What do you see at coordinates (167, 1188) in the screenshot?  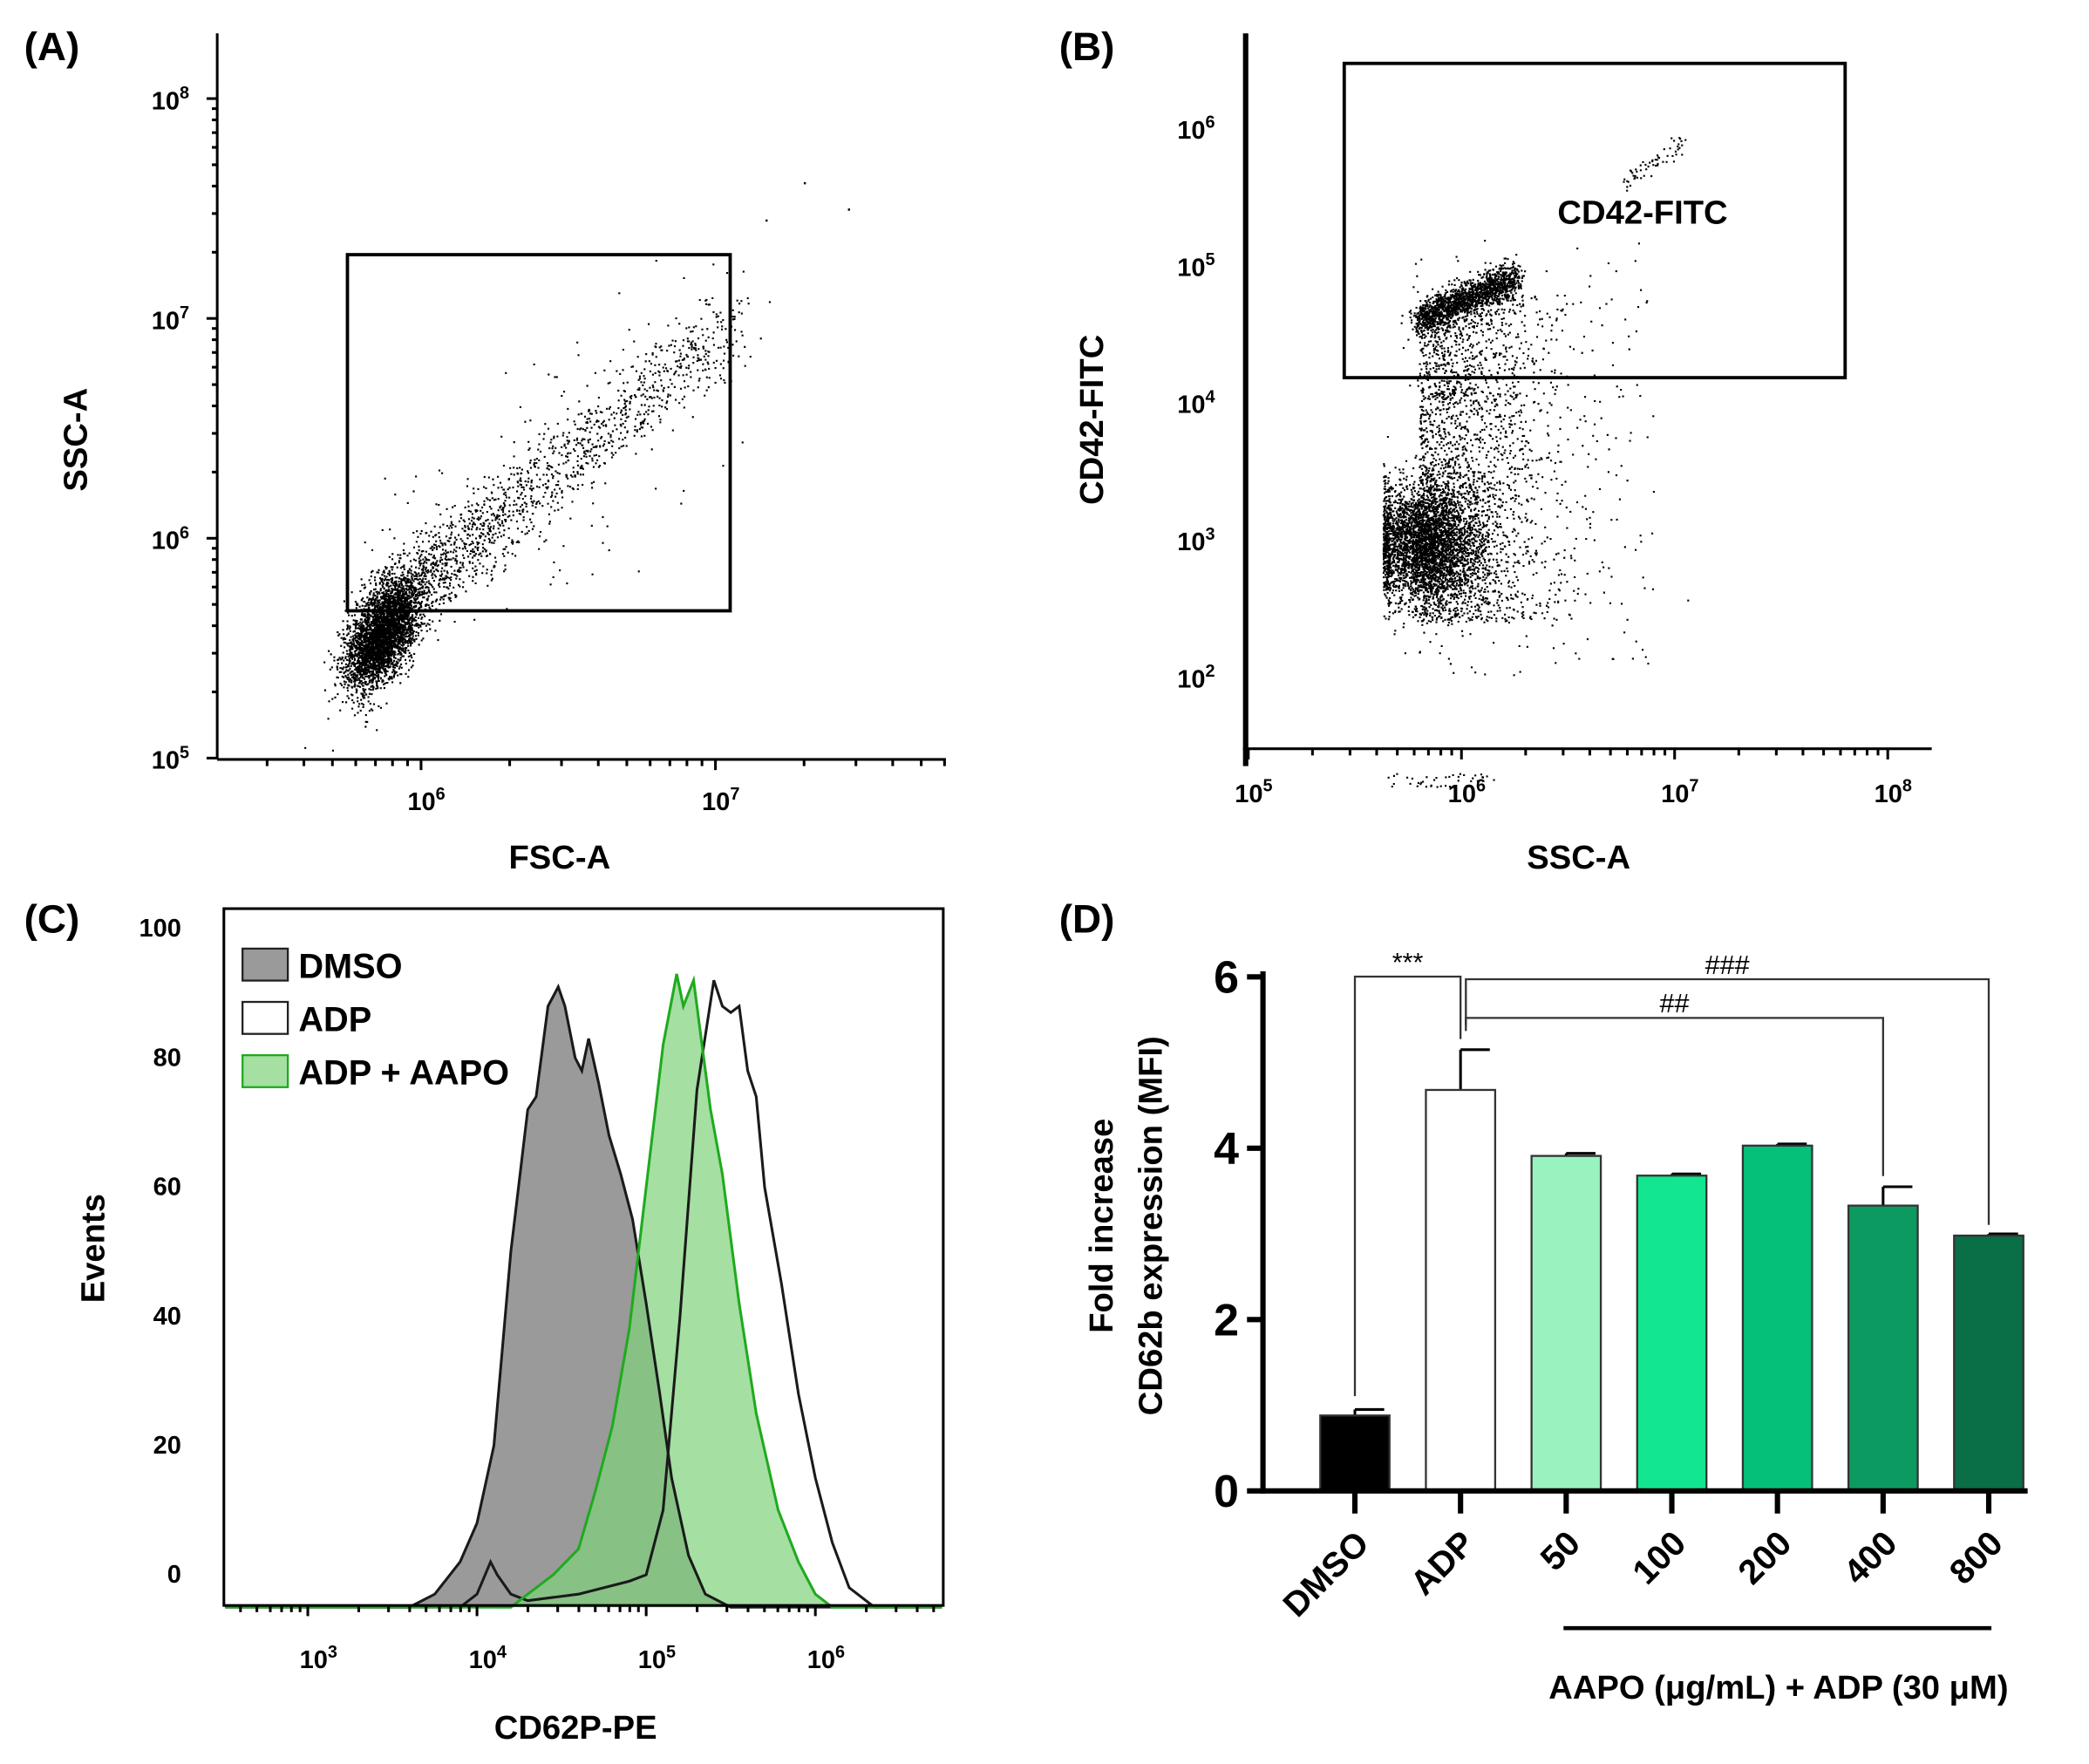 I see `y-tick-label: 60` at bounding box center [167, 1188].